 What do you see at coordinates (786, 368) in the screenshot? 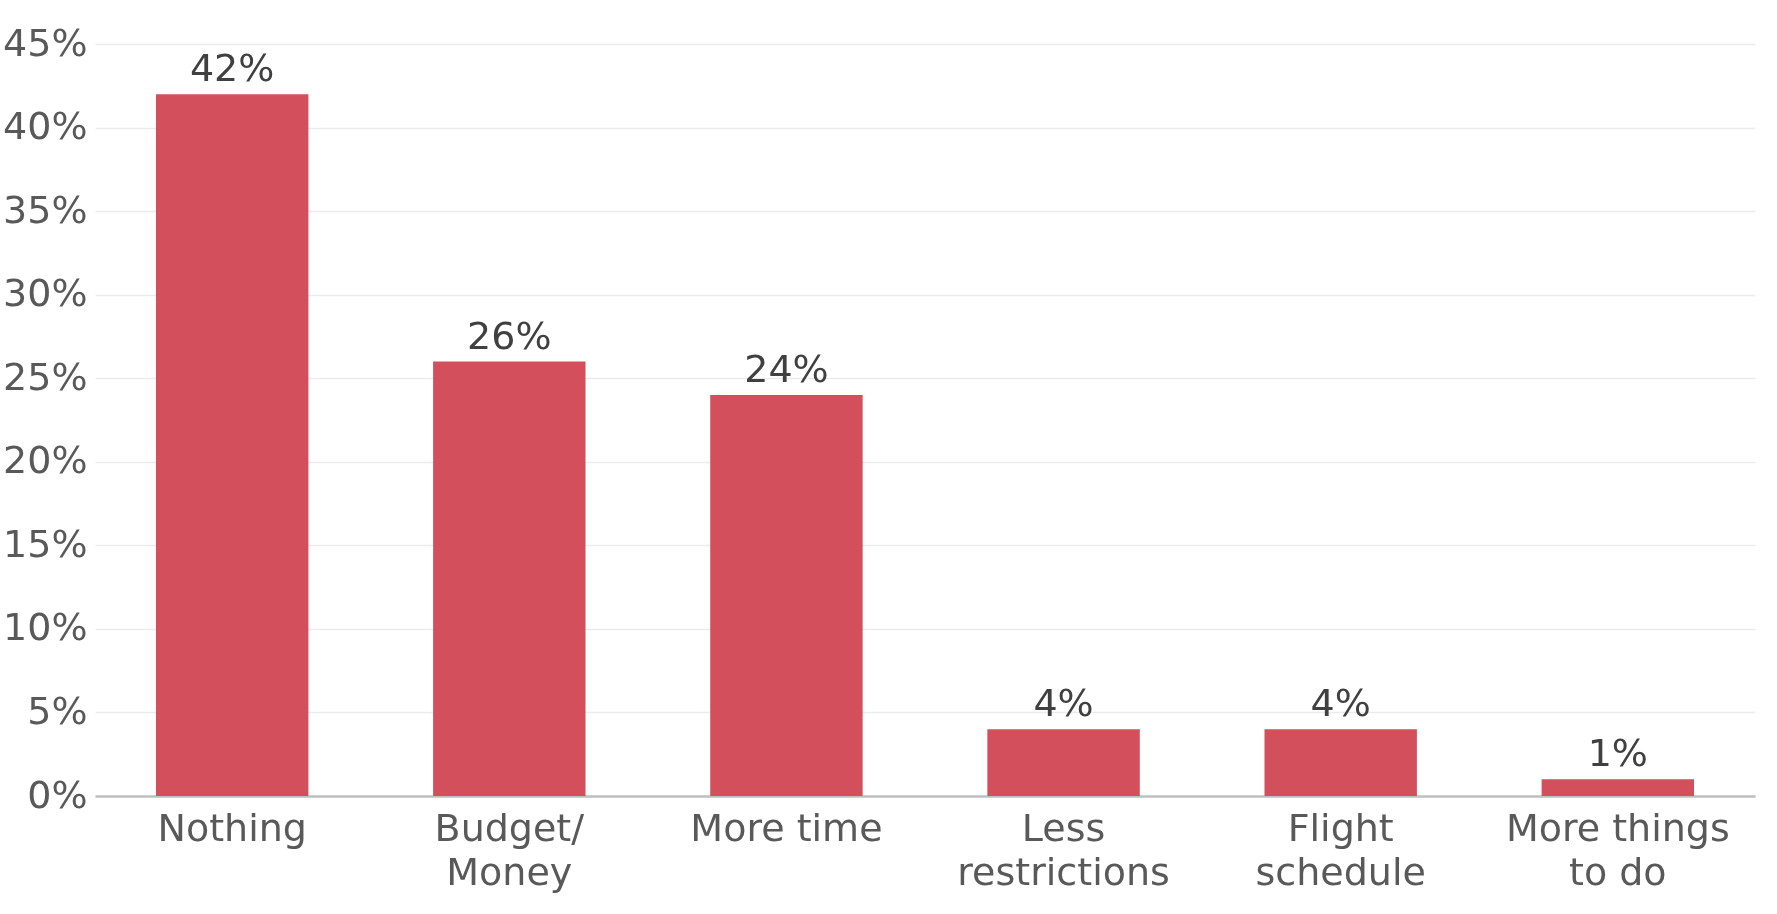
I see `data-label: 24%` at bounding box center [786, 368].